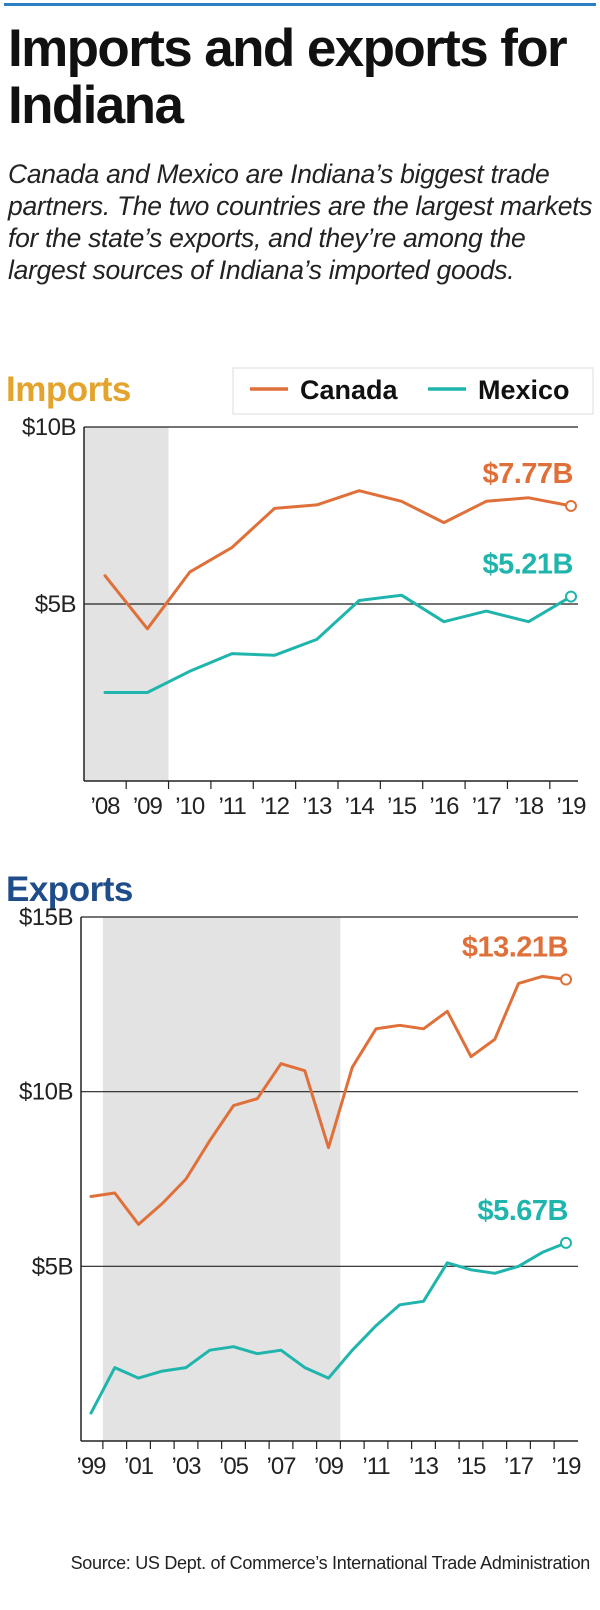 This screenshot has height=1610, width=600. What do you see at coordinates (338, 560) in the screenshot?
I see `imports-canada-line` at bounding box center [338, 560].